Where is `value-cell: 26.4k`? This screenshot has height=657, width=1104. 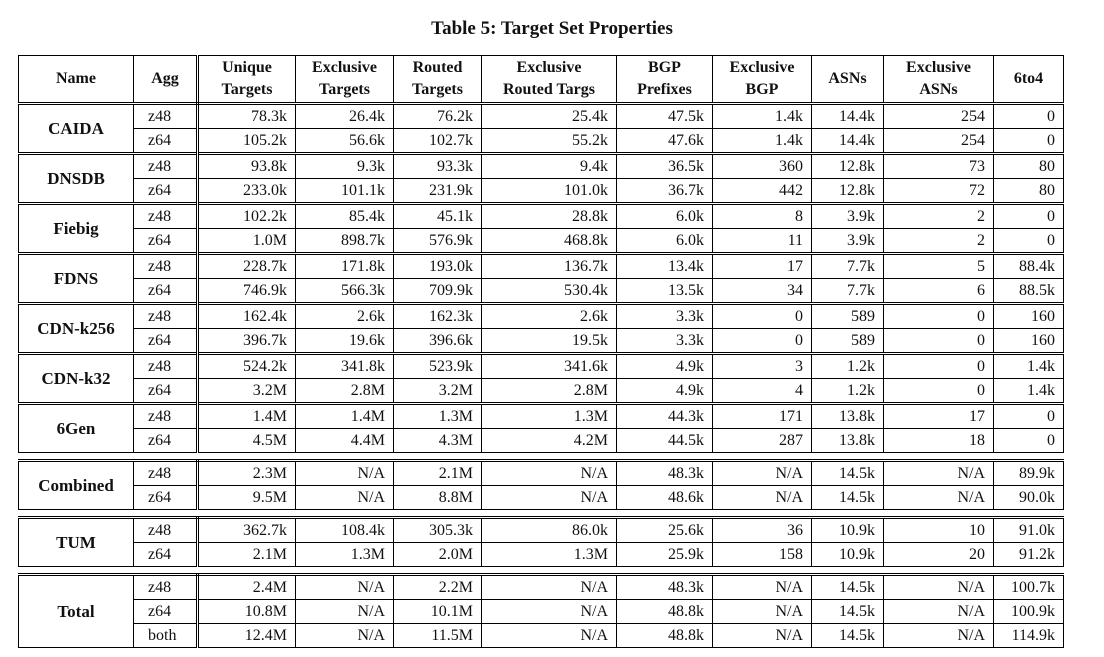 value-cell: 26.4k is located at coordinates (344, 115).